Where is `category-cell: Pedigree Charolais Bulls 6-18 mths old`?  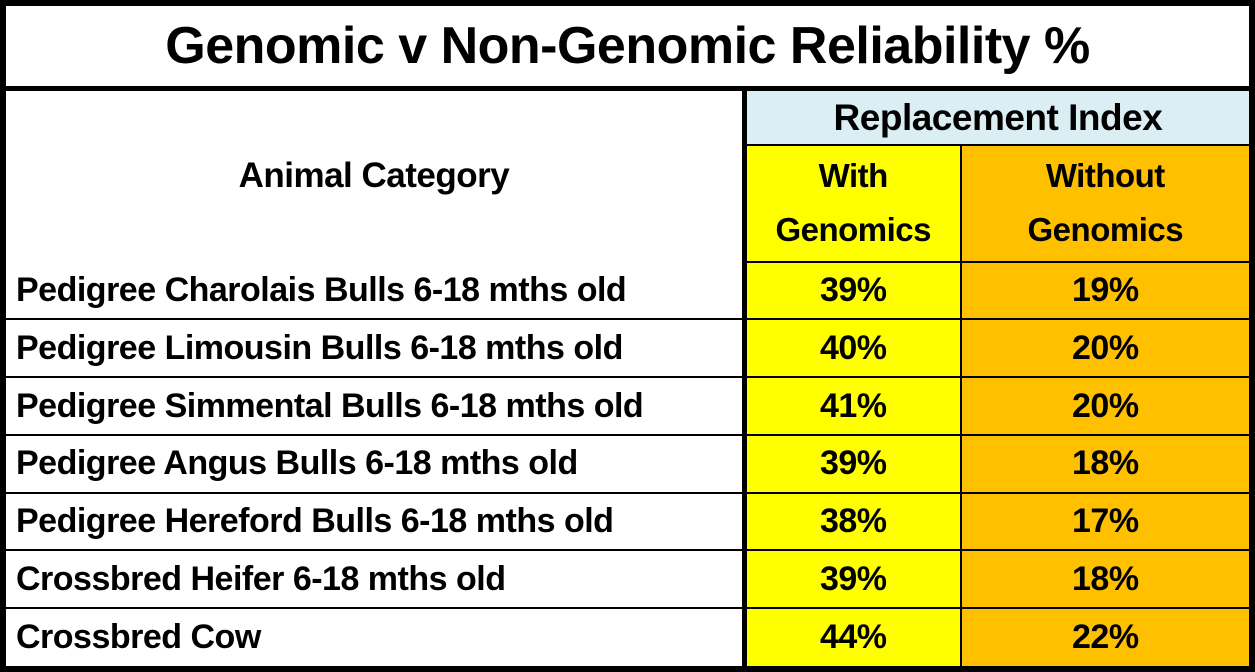 category-cell: Pedigree Charolais Bulls 6-18 mths old is located at coordinates (376, 291).